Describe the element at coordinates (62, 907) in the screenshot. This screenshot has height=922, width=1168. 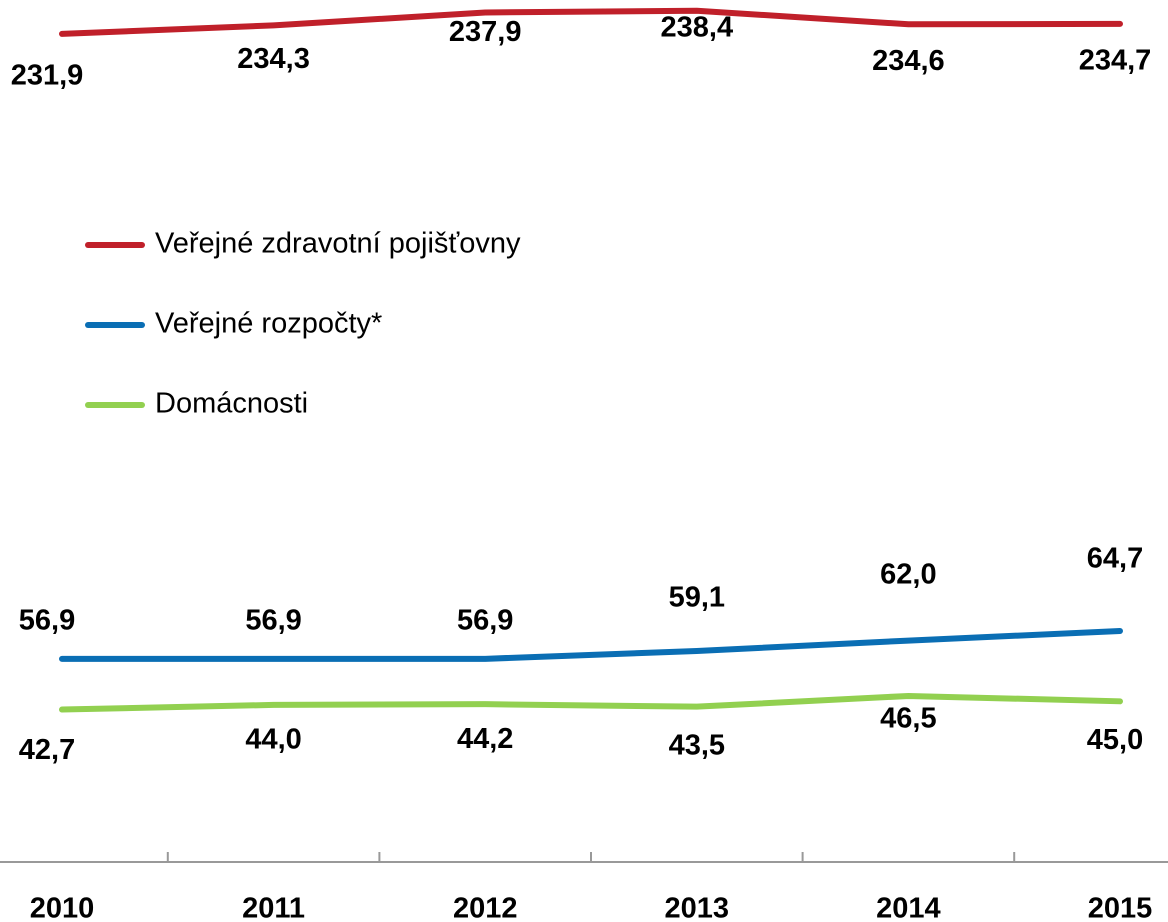
I see `x-tick-label: 2010` at that location.